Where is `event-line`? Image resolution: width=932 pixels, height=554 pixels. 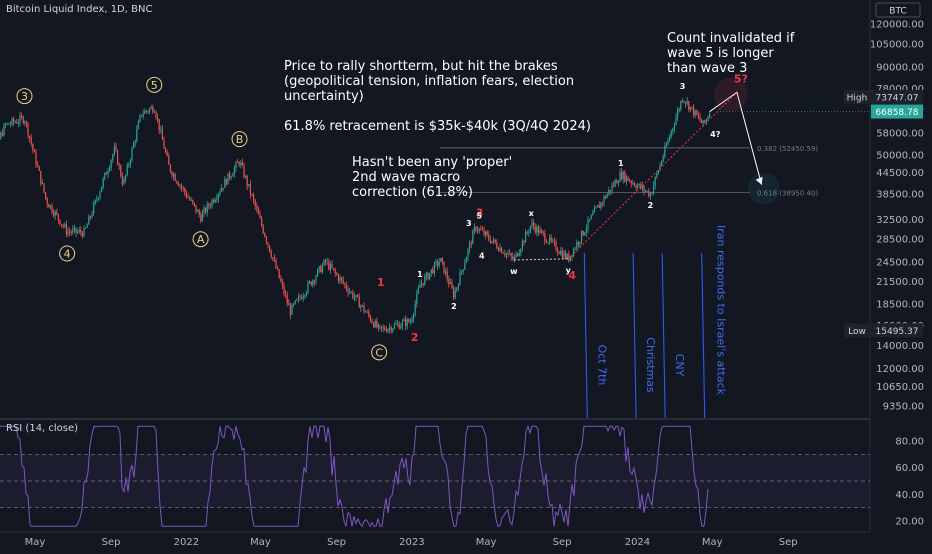 event-line is located at coordinates (663, 335).